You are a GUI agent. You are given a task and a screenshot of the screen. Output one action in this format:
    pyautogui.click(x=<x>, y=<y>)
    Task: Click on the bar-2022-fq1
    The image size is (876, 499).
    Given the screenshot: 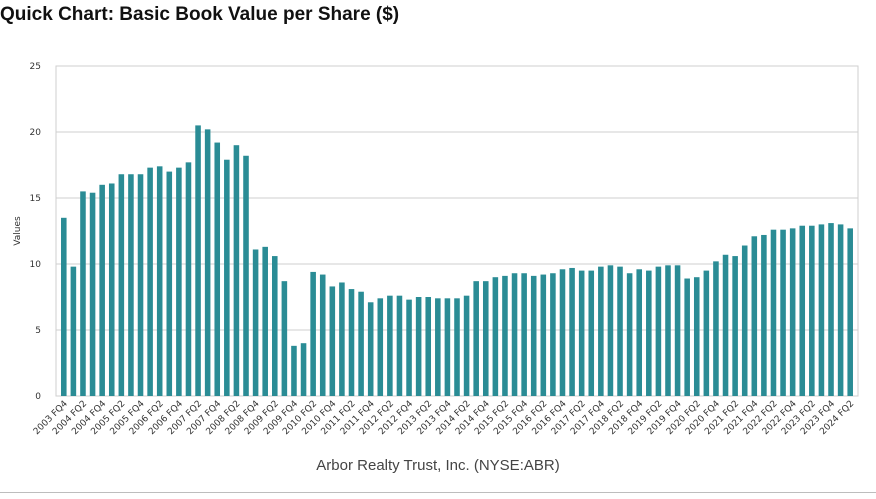 What is the action you would take?
    pyautogui.click(x=764, y=315)
    